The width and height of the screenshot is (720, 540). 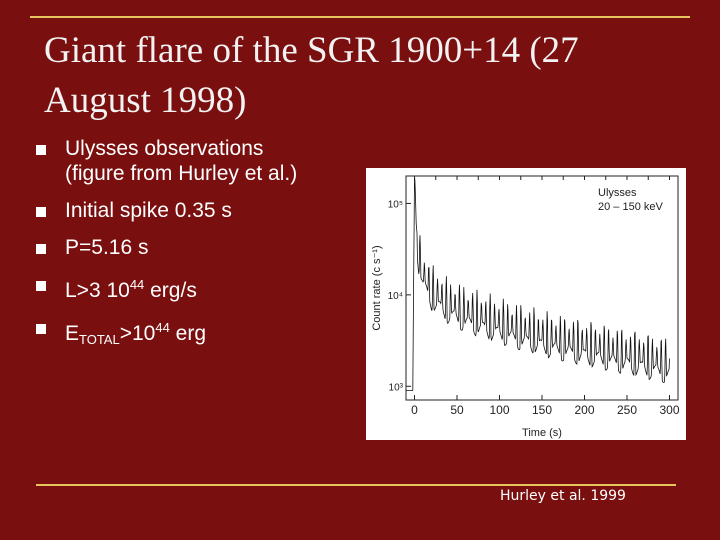 I want to click on bullet-text-mid: >10, so click(x=137, y=333).